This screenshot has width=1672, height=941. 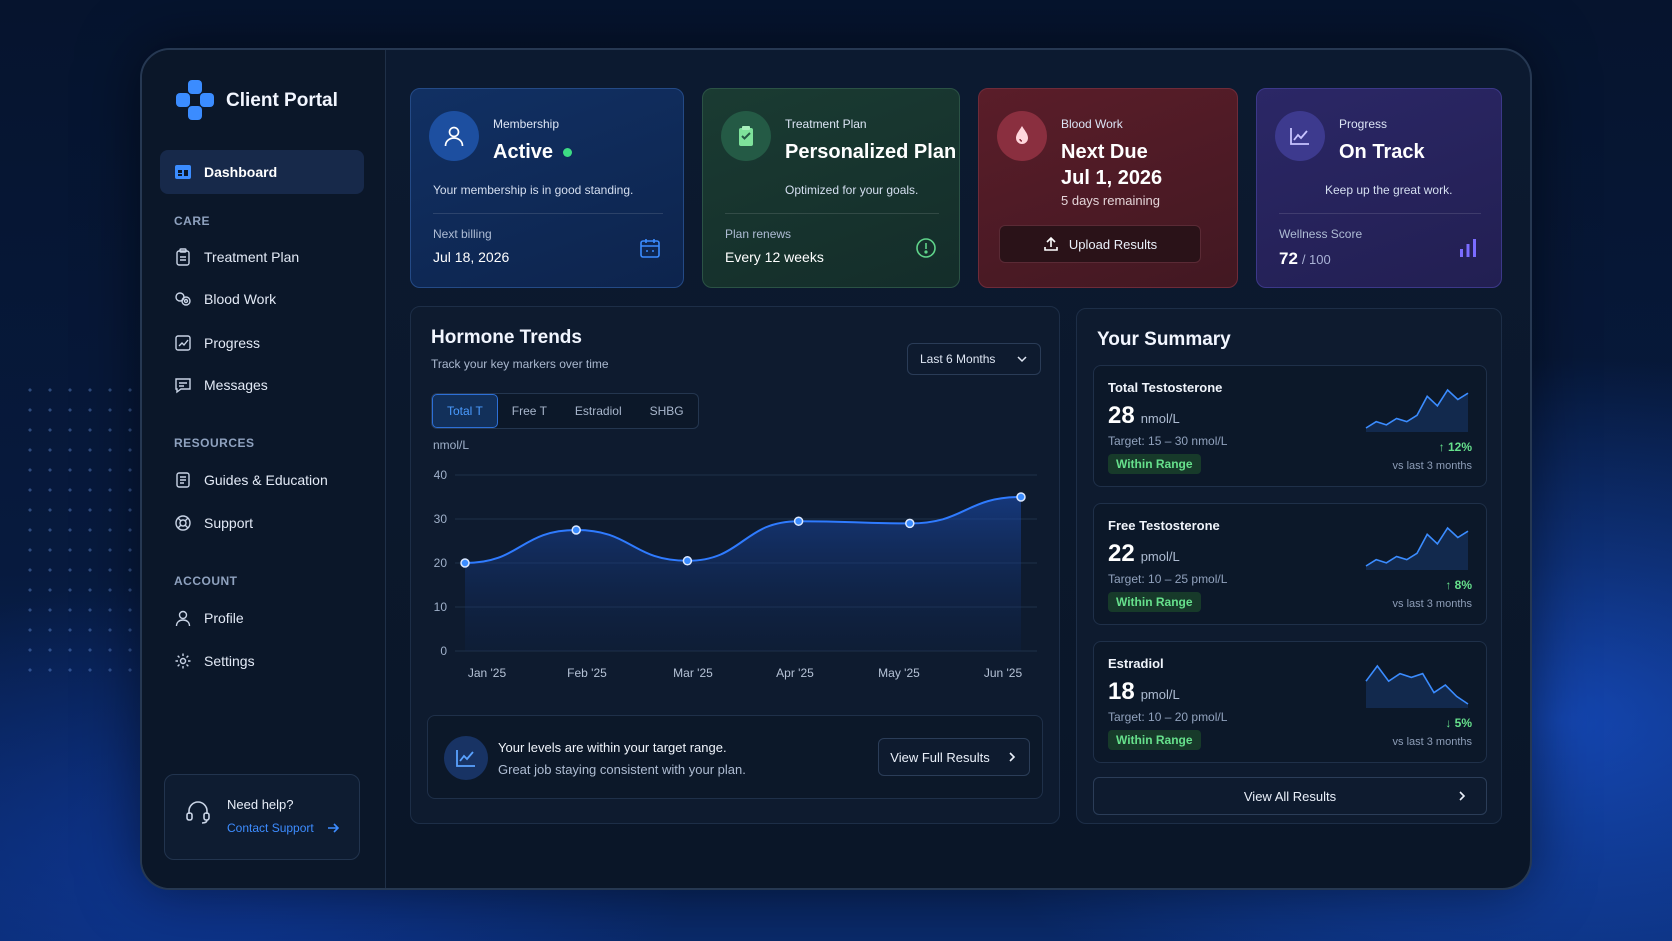 I want to click on help-title: Need help?, so click(x=260, y=804).